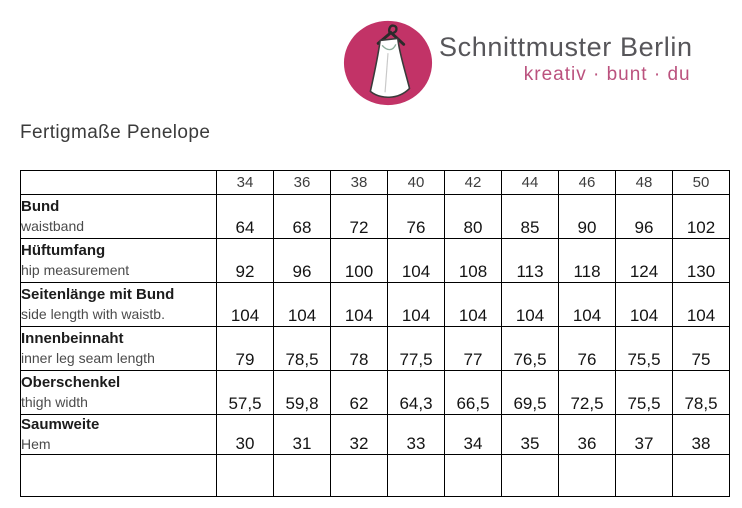  What do you see at coordinates (473, 348) in the screenshot?
I see `cell-value: 77` at bounding box center [473, 348].